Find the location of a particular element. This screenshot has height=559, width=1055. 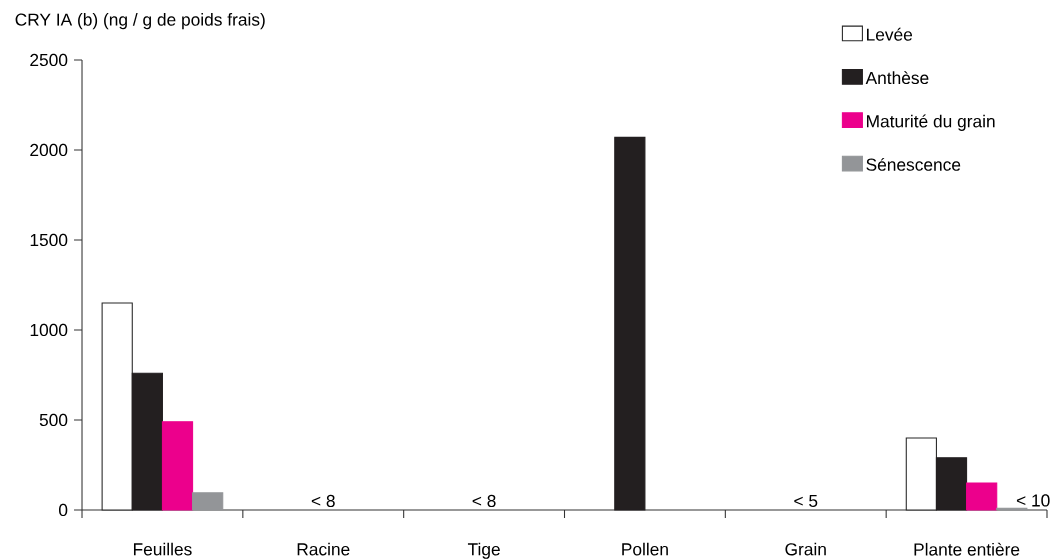

legend-label: Maturité du grain is located at coordinates (931, 122).